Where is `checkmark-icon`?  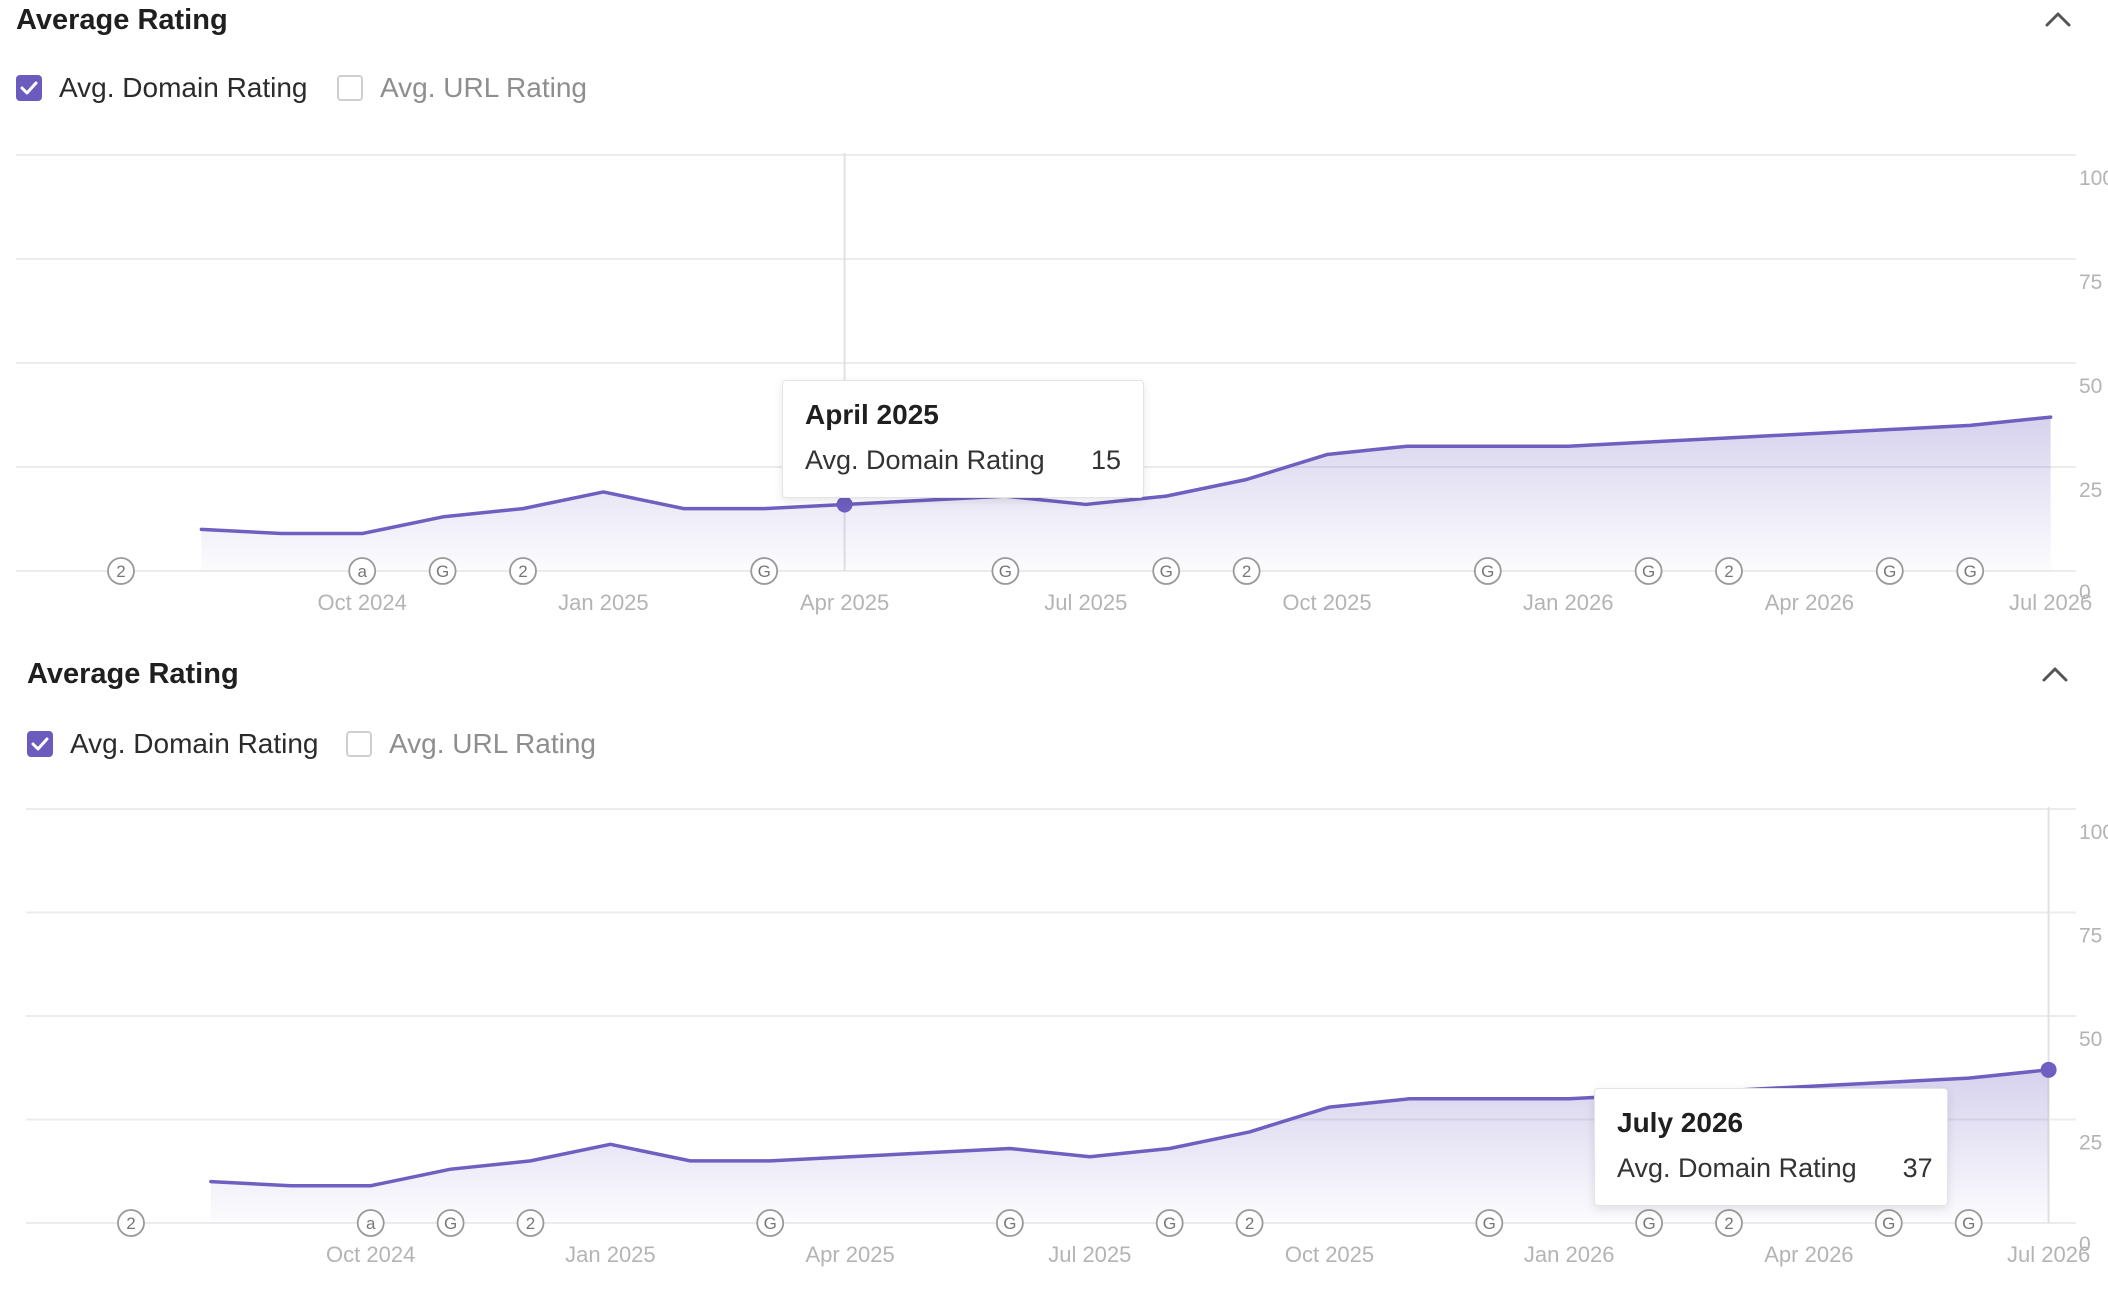
checkmark-icon is located at coordinates (29, 88).